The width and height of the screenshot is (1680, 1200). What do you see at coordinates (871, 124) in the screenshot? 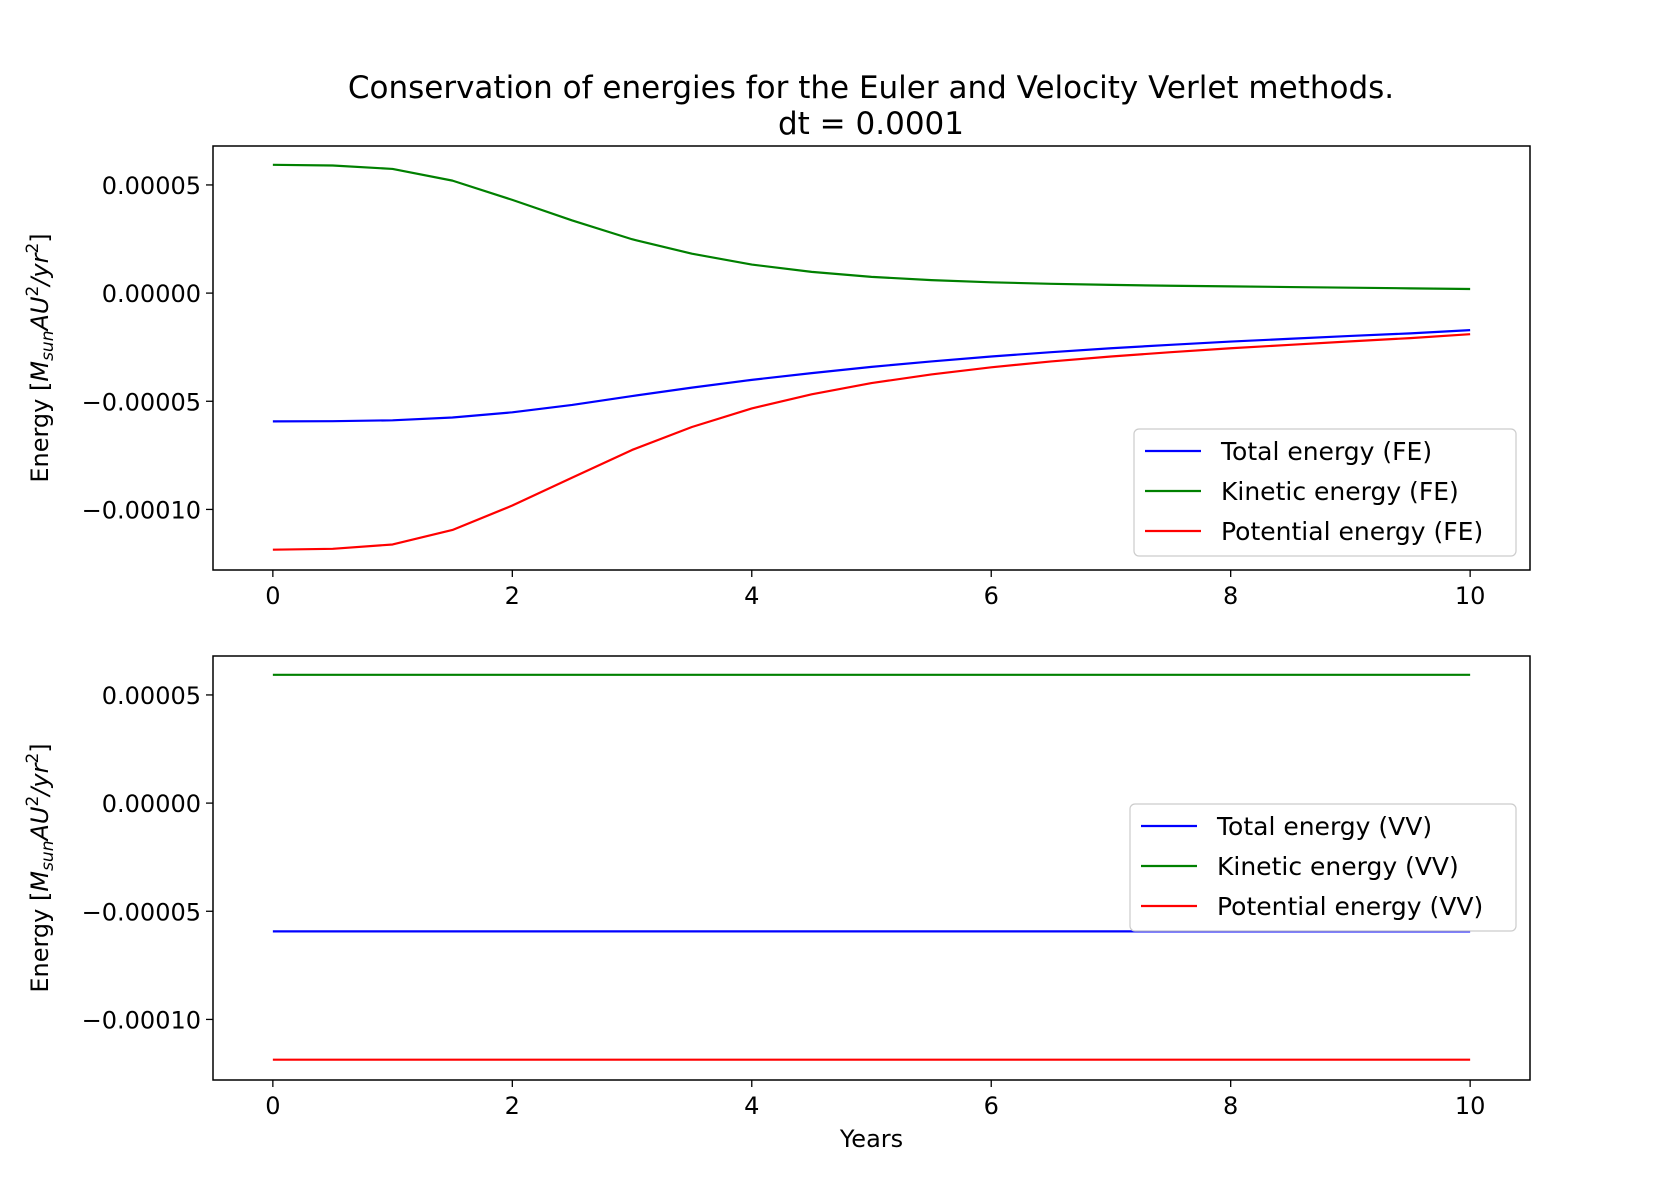
I see `chart-subtitle: dt = 0.0001` at bounding box center [871, 124].